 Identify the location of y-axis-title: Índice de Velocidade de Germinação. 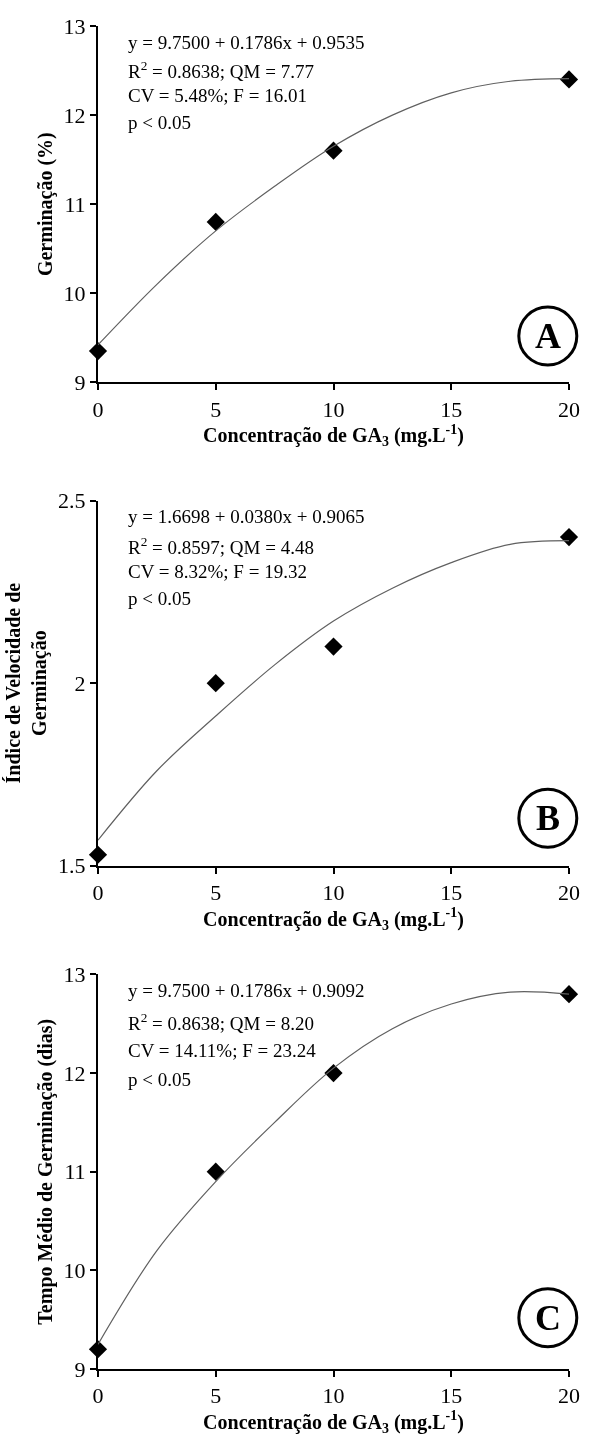
(27, 683).